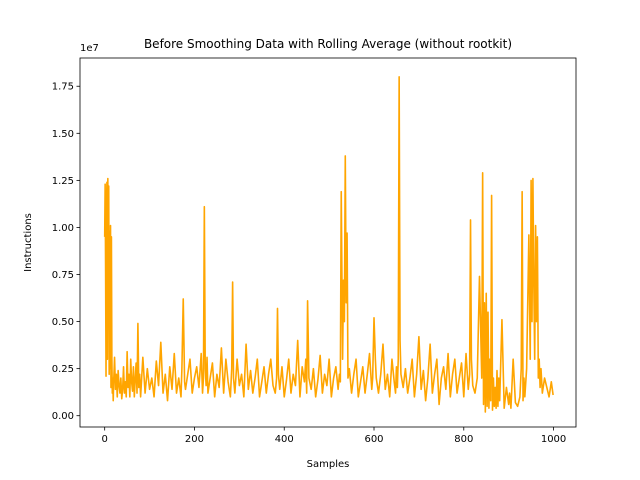 This screenshot has width=640, height=480. Describe the element at coordinates (334, 436) in the screenshot. I see `x-axis-ticks: 0 200 400 600 800 1000` at that location.